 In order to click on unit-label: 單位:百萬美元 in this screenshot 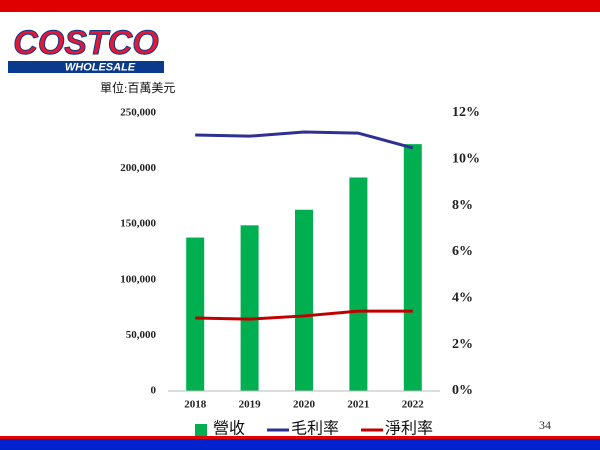, I will do `click(137, 87)`.